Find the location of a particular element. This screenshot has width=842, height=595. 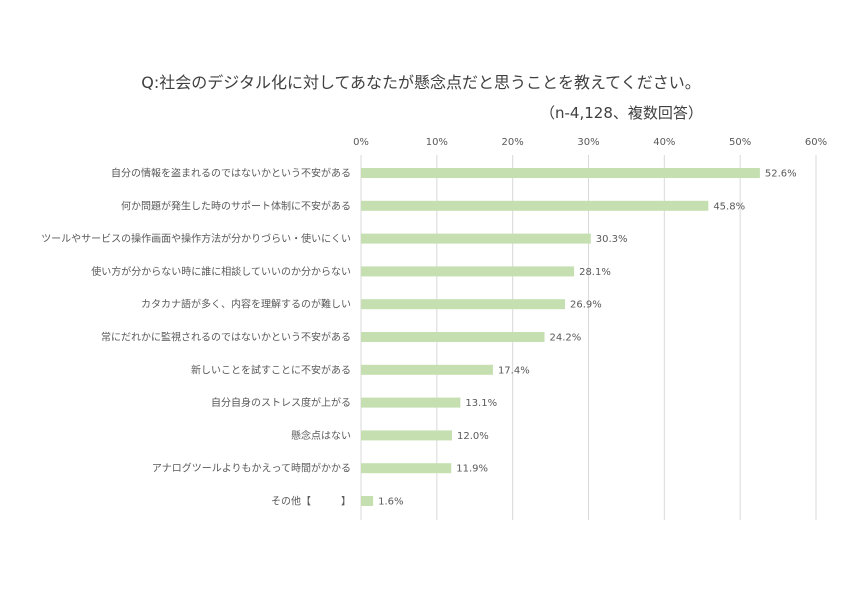

category-label: 常にだれかに監視されるのではないかという不安がある is located at coordinates (226, 337).